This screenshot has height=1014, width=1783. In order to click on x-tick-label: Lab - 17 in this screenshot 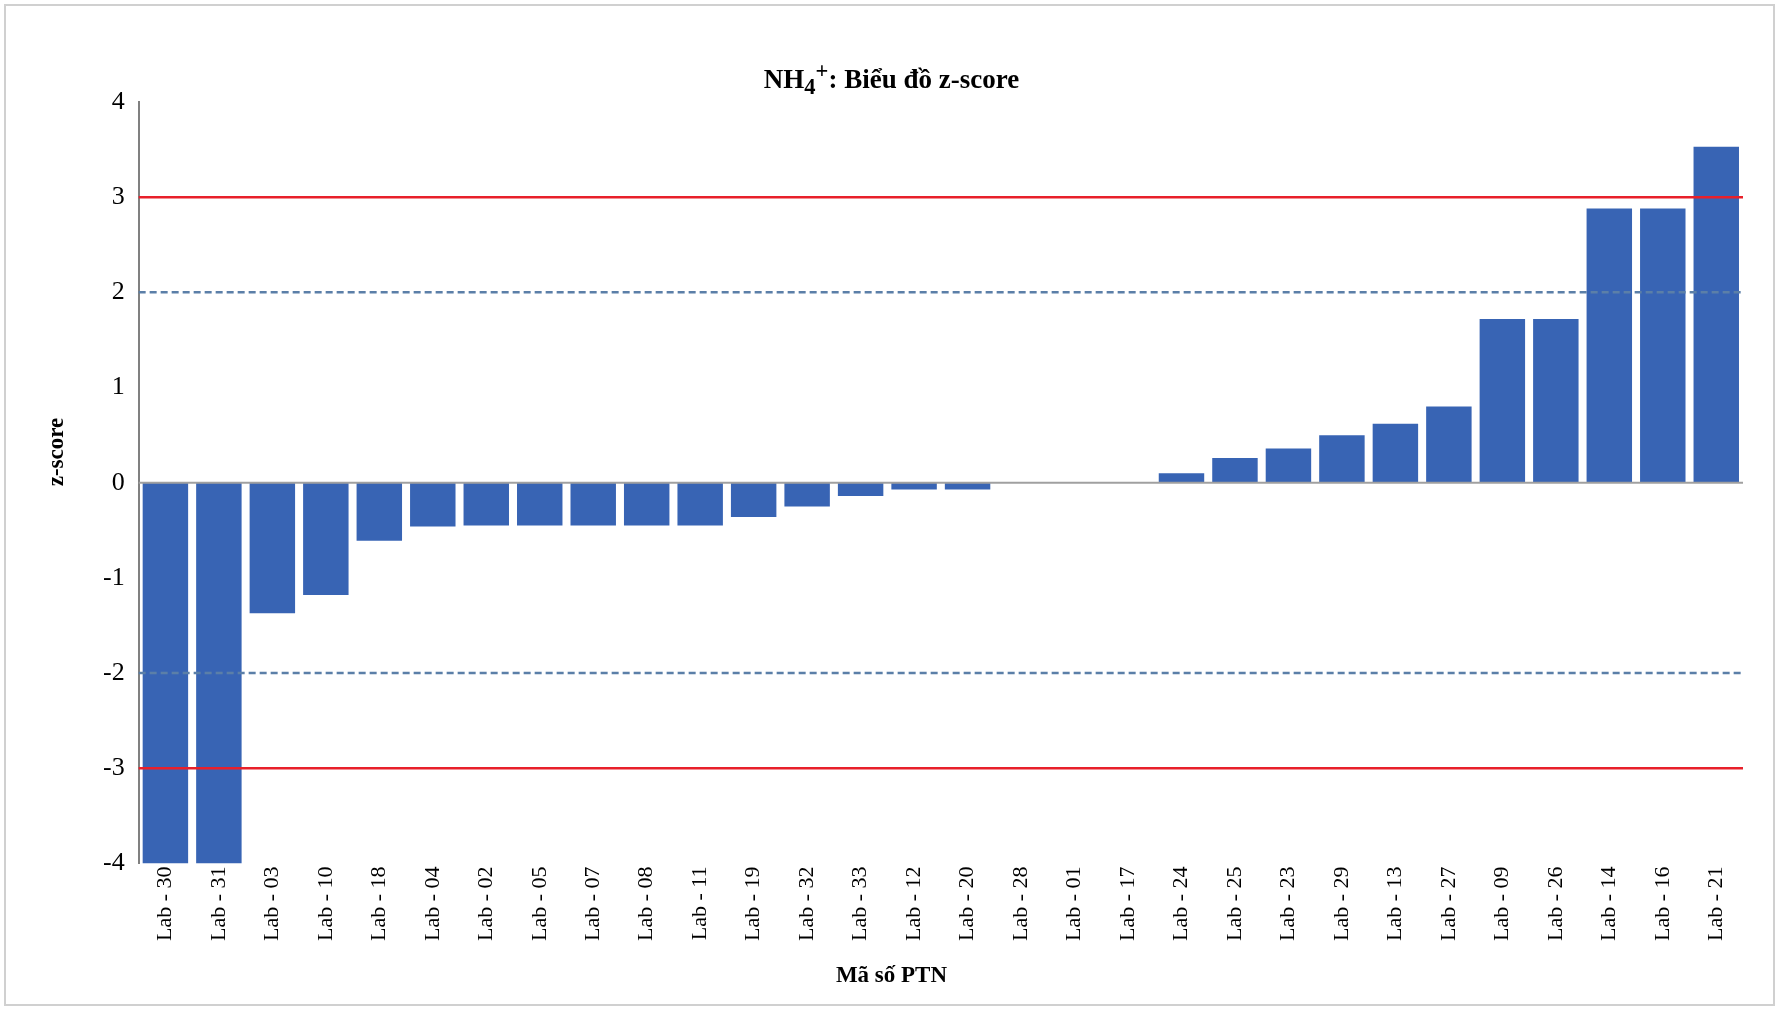, I will do `click(1126, 903)`.